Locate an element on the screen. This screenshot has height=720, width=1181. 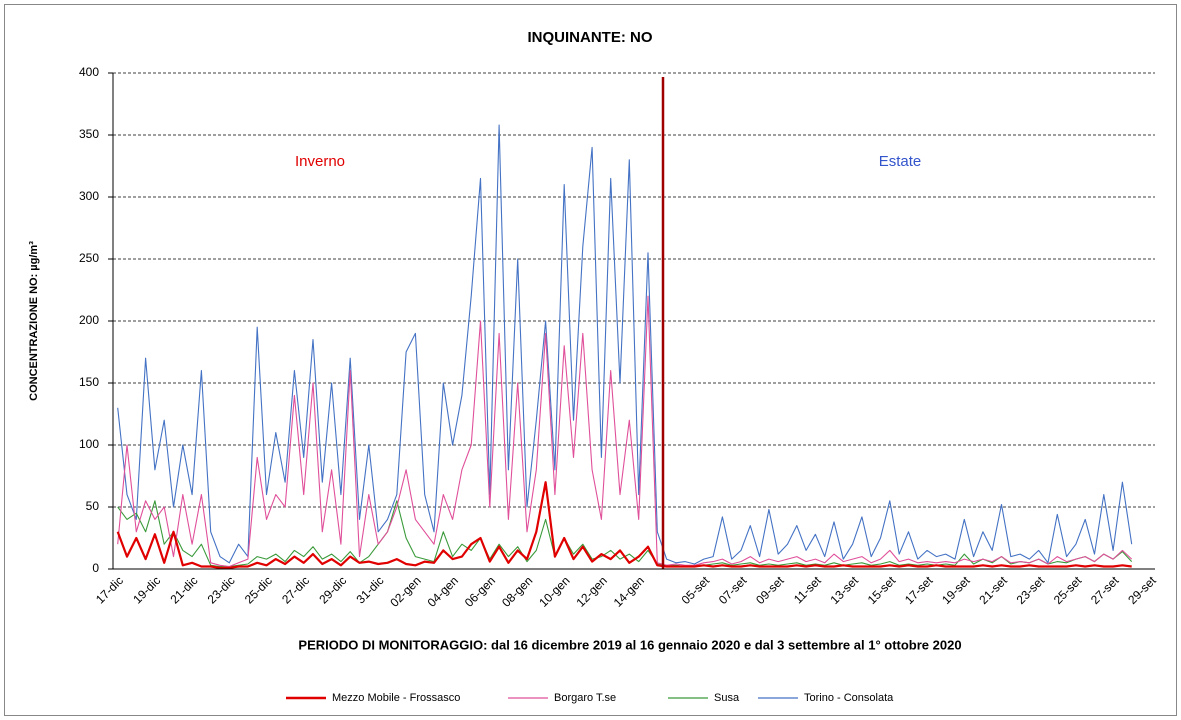
legend-label: Mezzo Mobile - Frossasco is located at coordinates (396, 698).